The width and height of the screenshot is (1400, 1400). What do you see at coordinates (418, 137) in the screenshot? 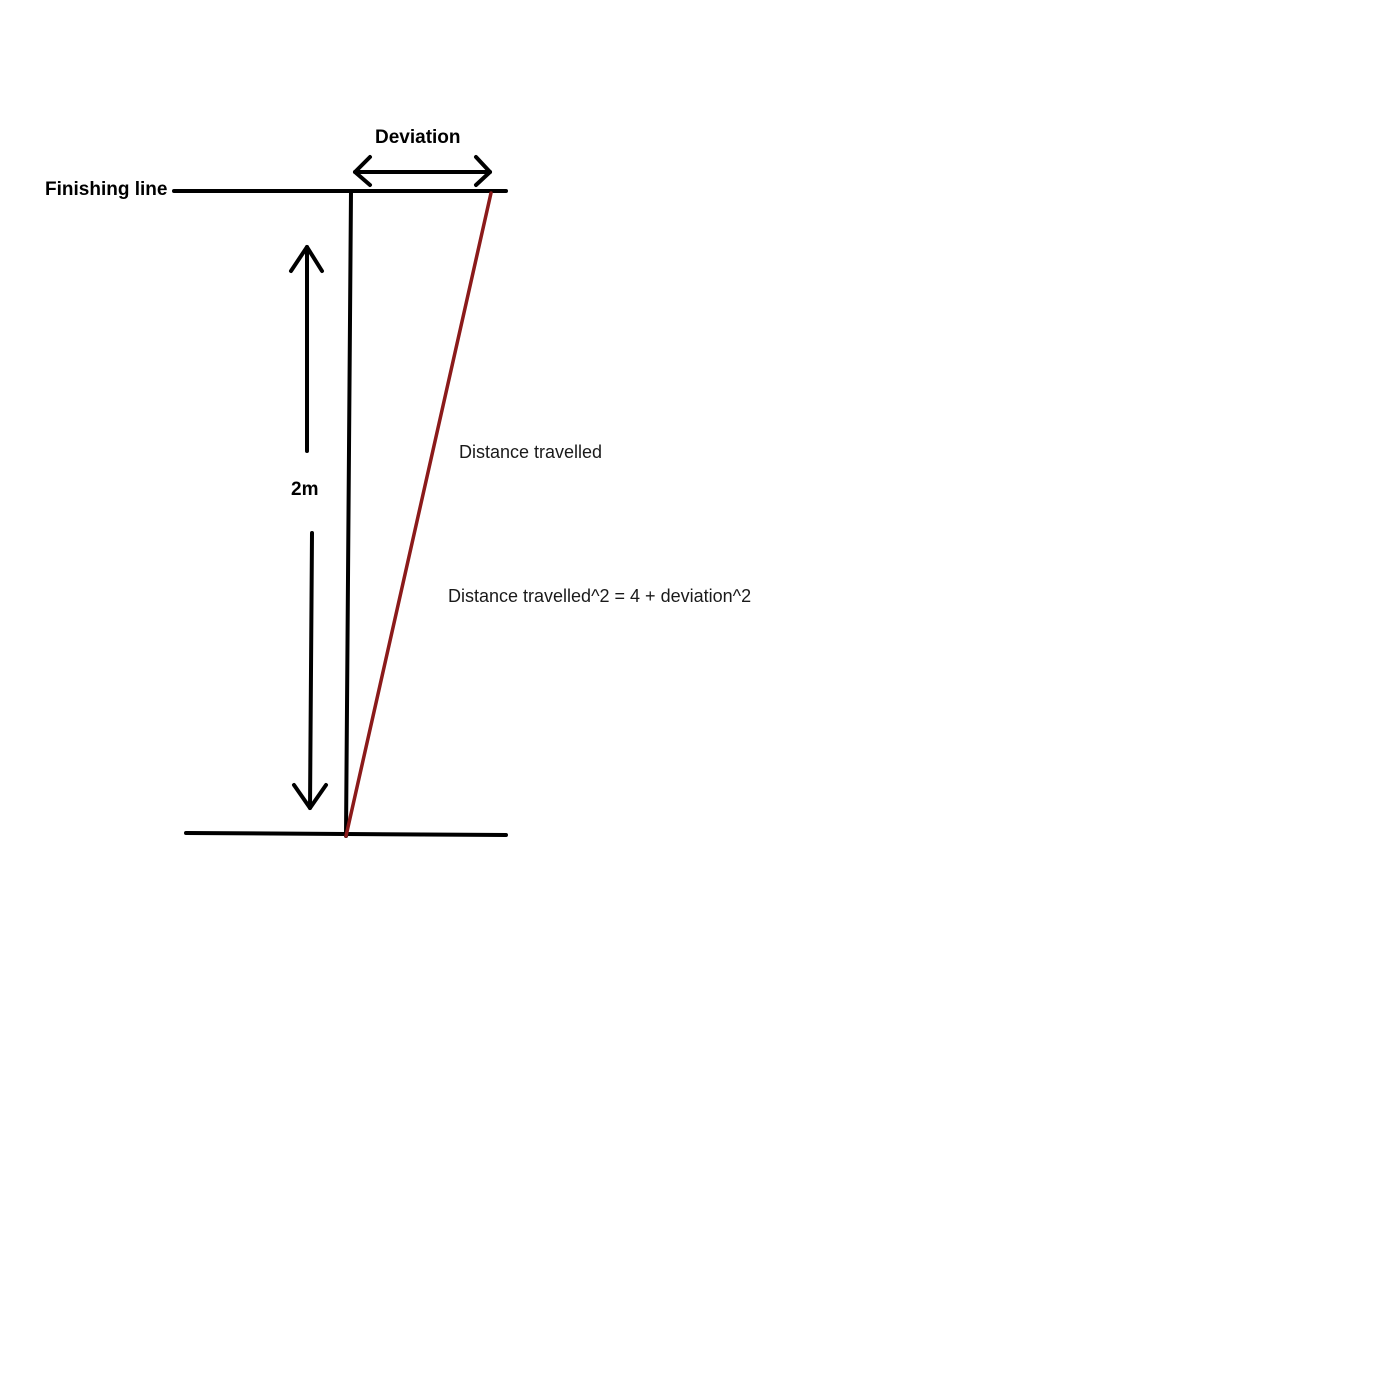
I see `deviation-label: Deviation` at bounding box center [418, 137].